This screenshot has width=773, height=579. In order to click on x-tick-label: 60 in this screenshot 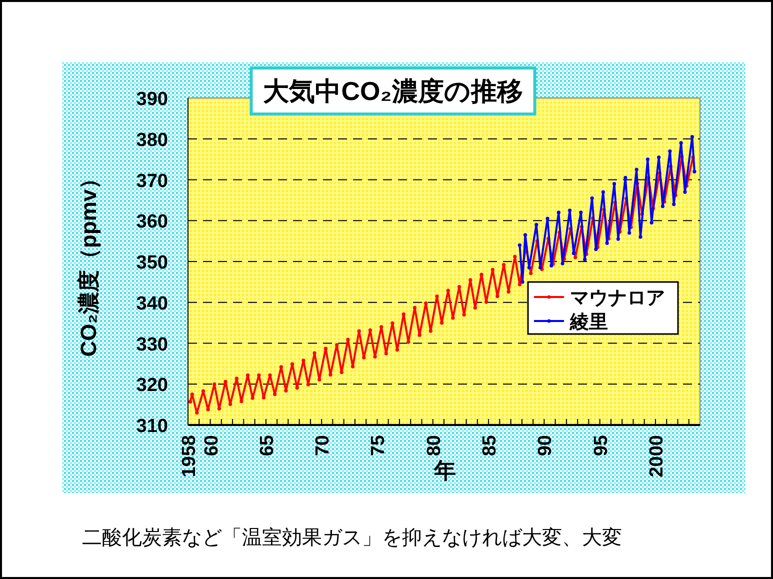, I will do `click(211, 445)`.